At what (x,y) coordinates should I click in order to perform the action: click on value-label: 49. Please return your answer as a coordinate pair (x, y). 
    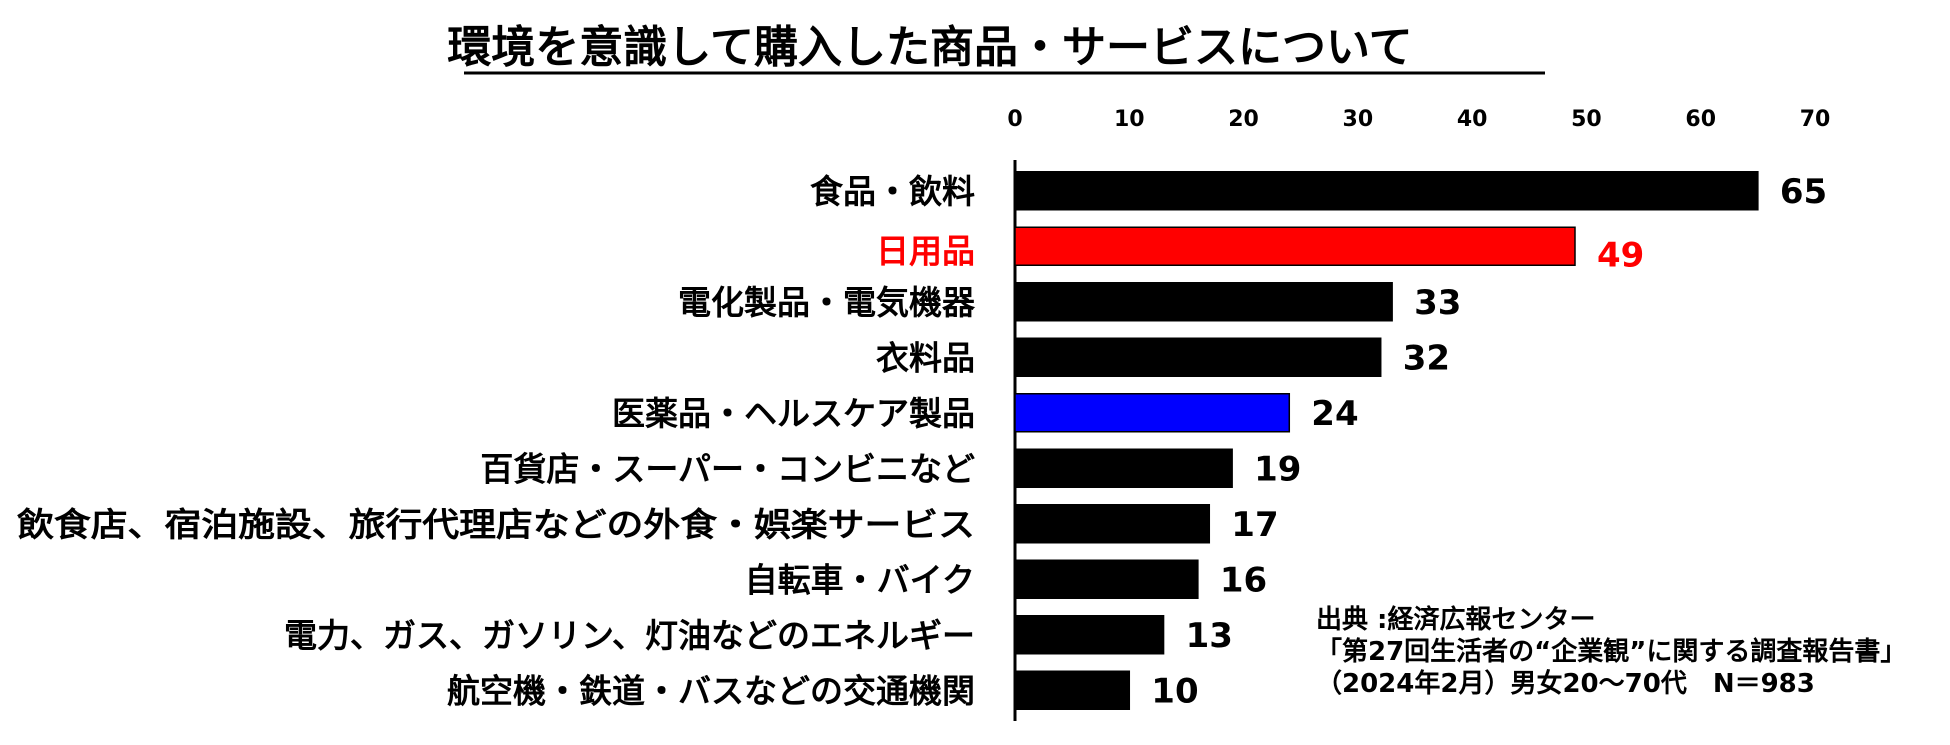
    Looking at the image, I should click on (1620, 255).